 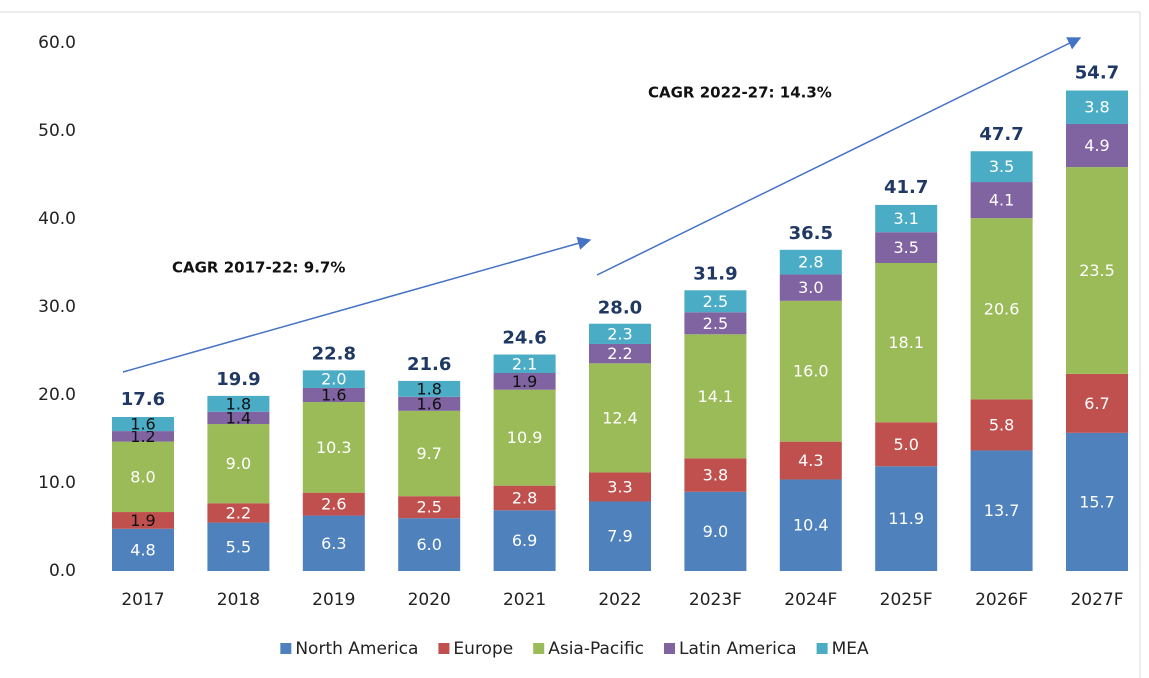 I want to click on data-label: 3.0, so click(x=810, y=287).